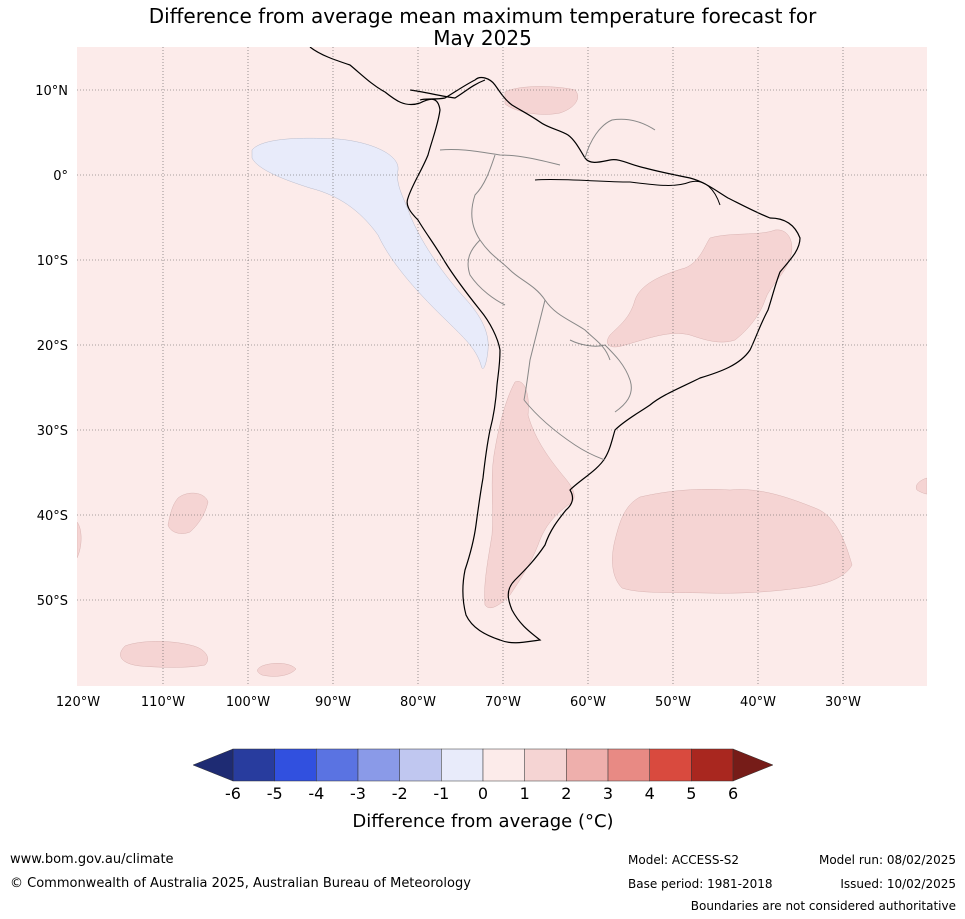 The width and height of the screenshot is (965, 919). Describe the element at coordinates (566, 793) in the screenshot. I see `colorbar-tick-label: 2` at that location.